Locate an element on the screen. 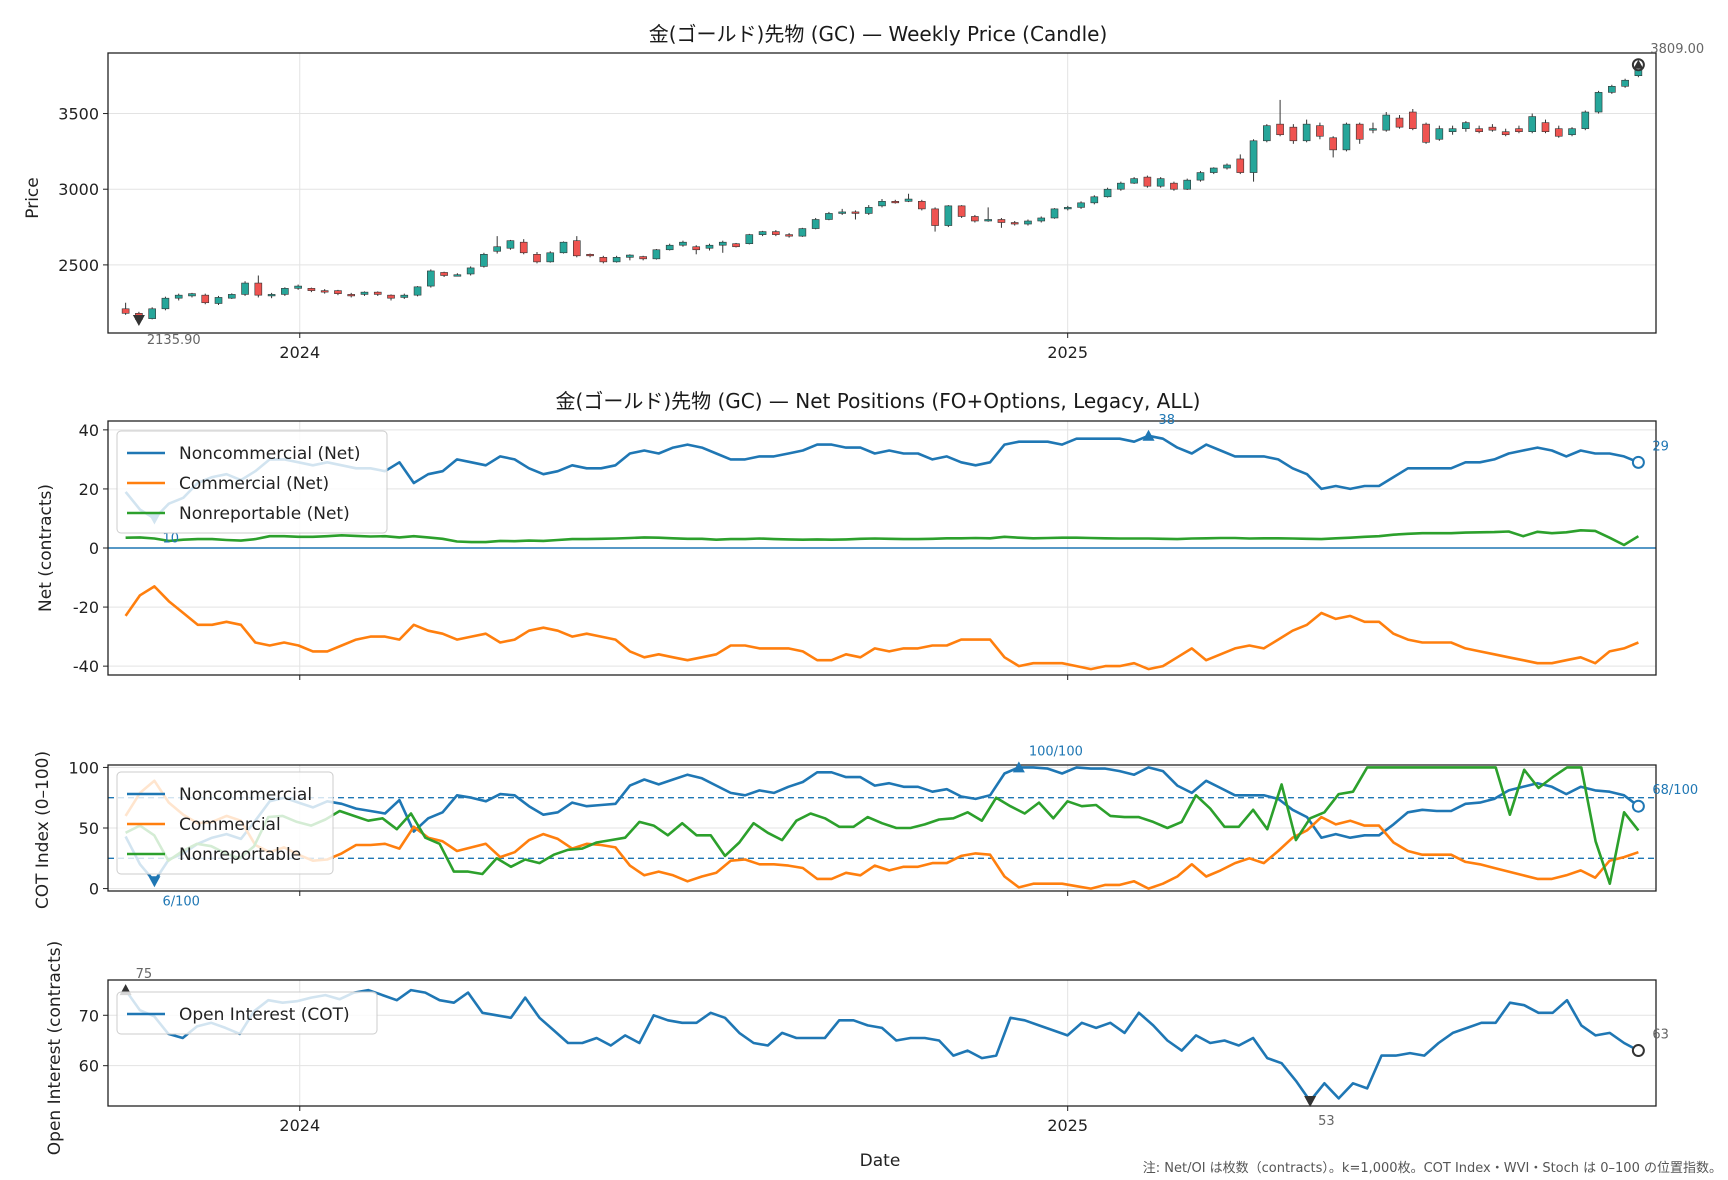 The height and width of the screenshot is (1180, 1728). net-ytick-label: -40 is located at coordinates (86, 666).